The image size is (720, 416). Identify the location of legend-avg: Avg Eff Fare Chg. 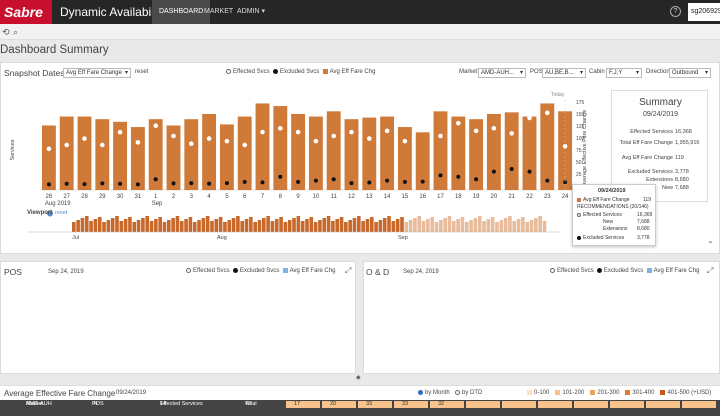
(348, 72).